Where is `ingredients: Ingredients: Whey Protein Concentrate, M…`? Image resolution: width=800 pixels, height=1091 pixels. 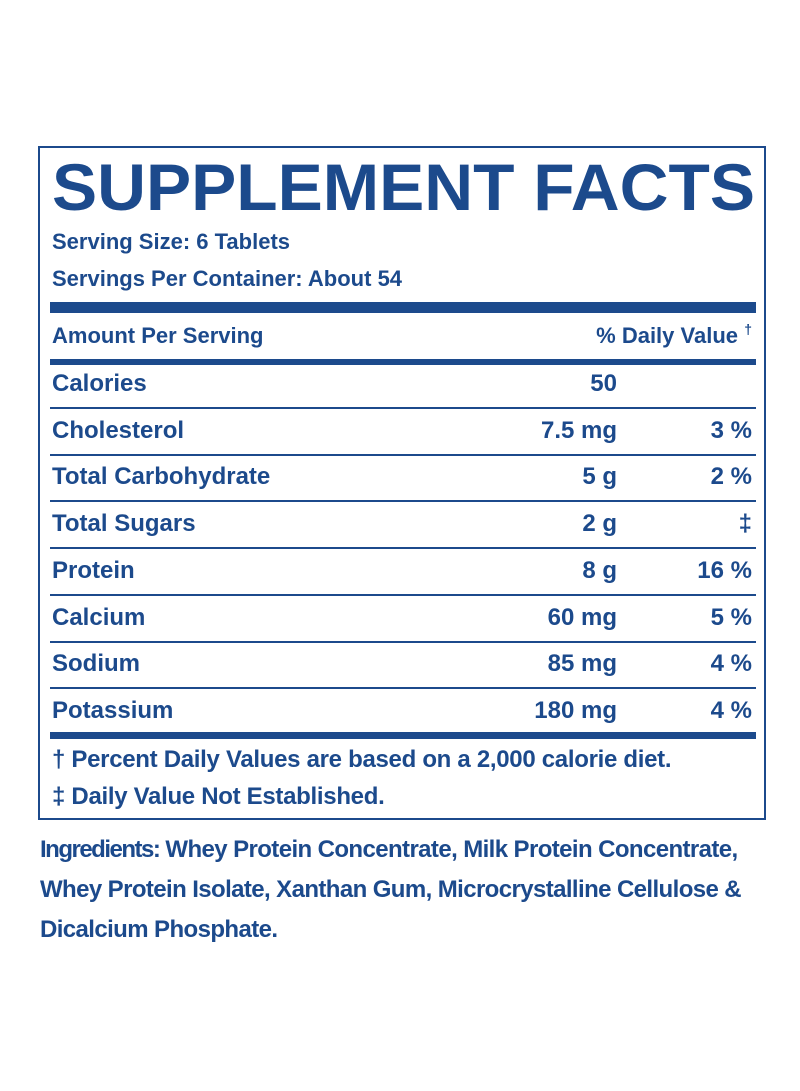
ingredients: Ingredients: Whey Protein Concentrate, M… is located at coordinates (405, 890).